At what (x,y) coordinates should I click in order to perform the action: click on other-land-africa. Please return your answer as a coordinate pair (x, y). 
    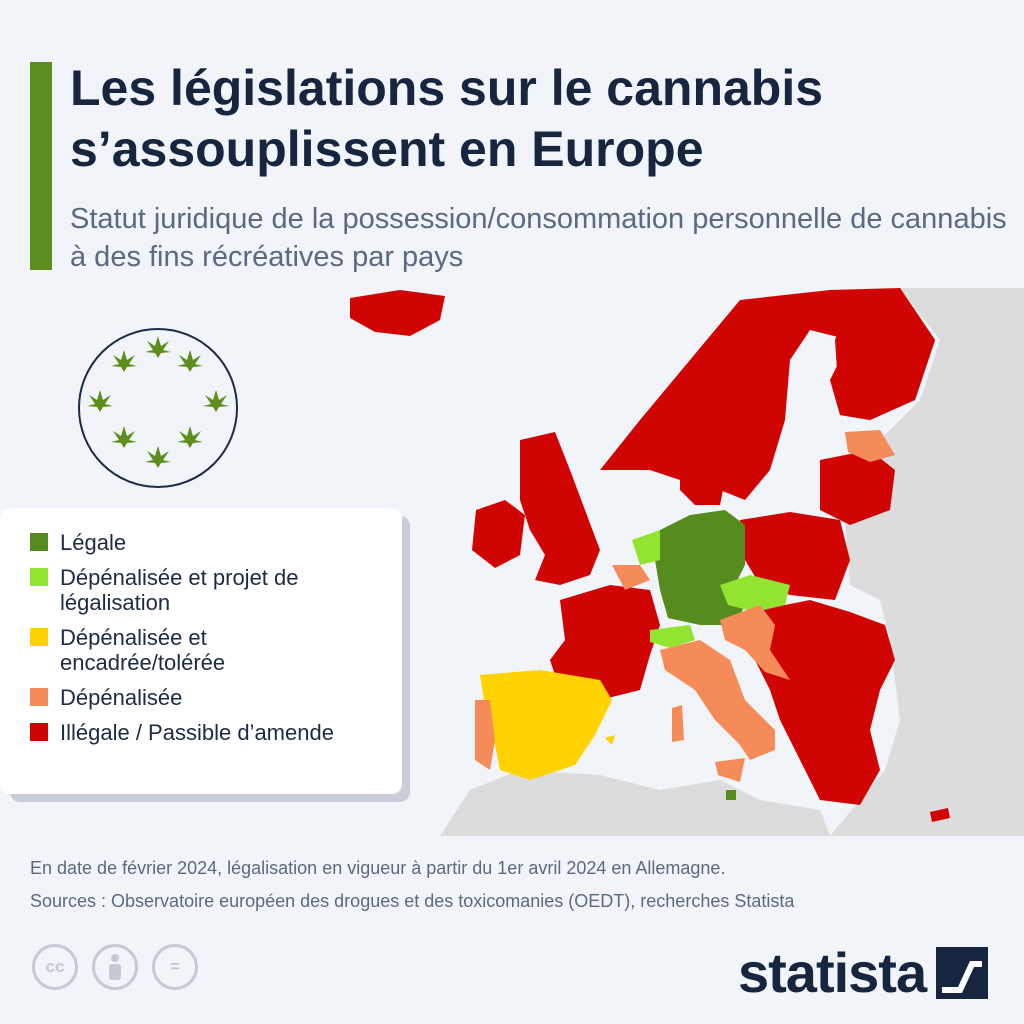
    Looking at the image, I should click on (635, 803).